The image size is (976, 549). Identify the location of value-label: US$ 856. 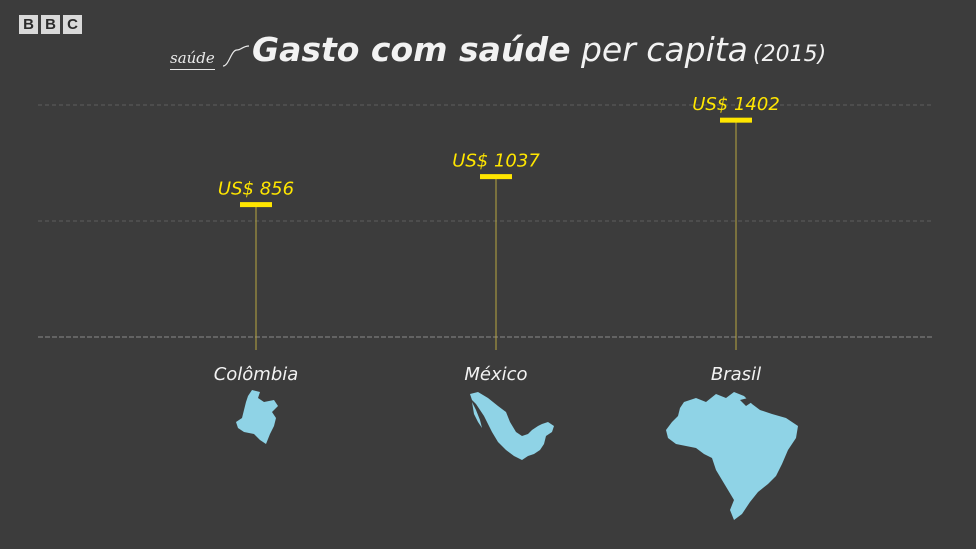
(256, 189).